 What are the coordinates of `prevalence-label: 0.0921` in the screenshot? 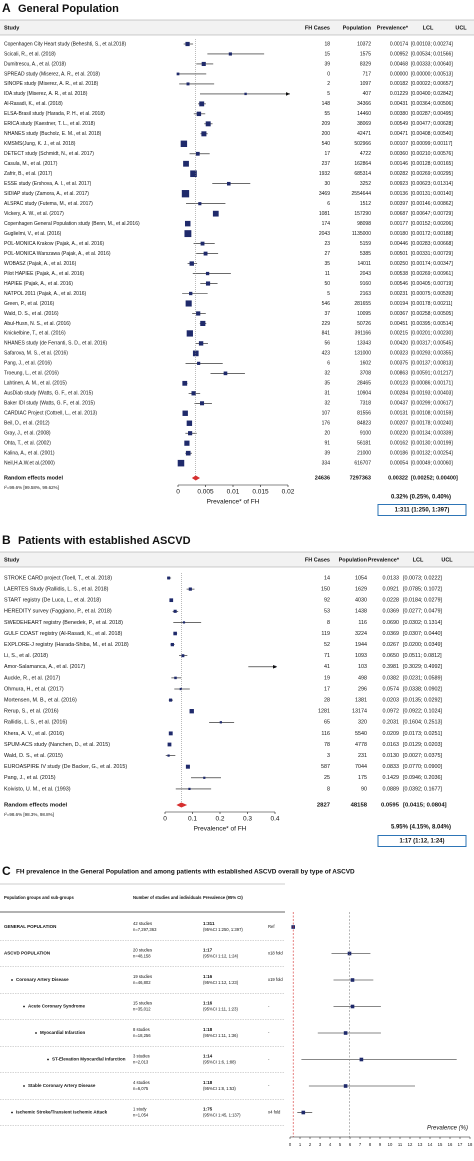 It's located at (391, 590).